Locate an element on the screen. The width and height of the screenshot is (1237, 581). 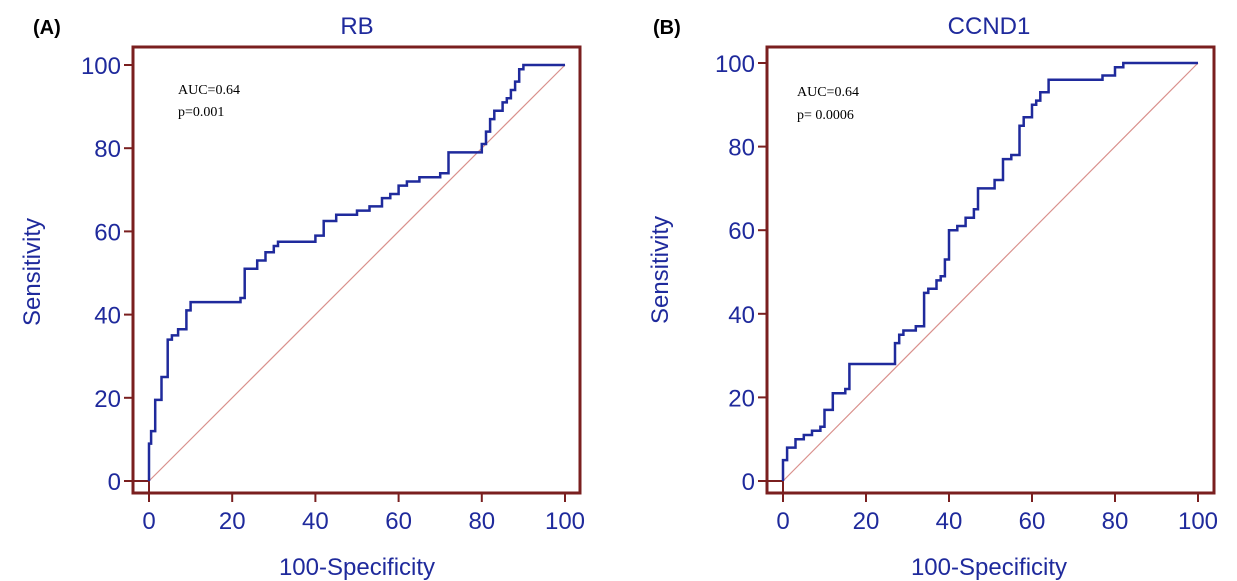
panel-a-y-tick-label: 60 is located at coordinates (107, 232).